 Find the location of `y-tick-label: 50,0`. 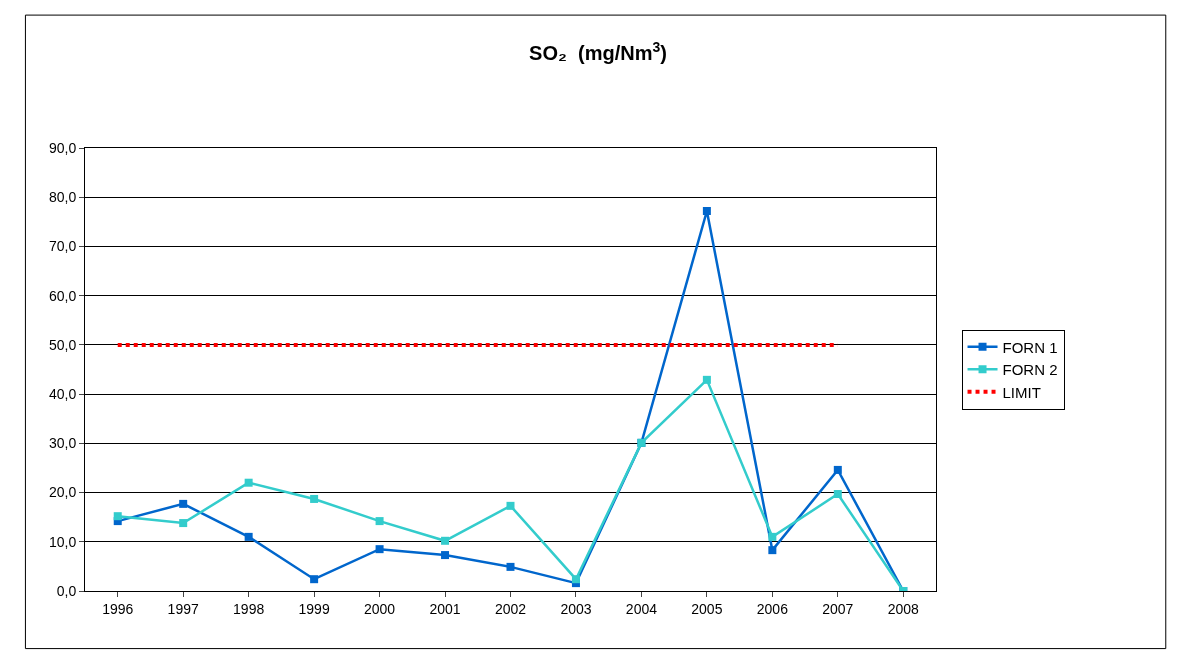

y-tick-label: 50,0 is located at coordinates (62, 344).